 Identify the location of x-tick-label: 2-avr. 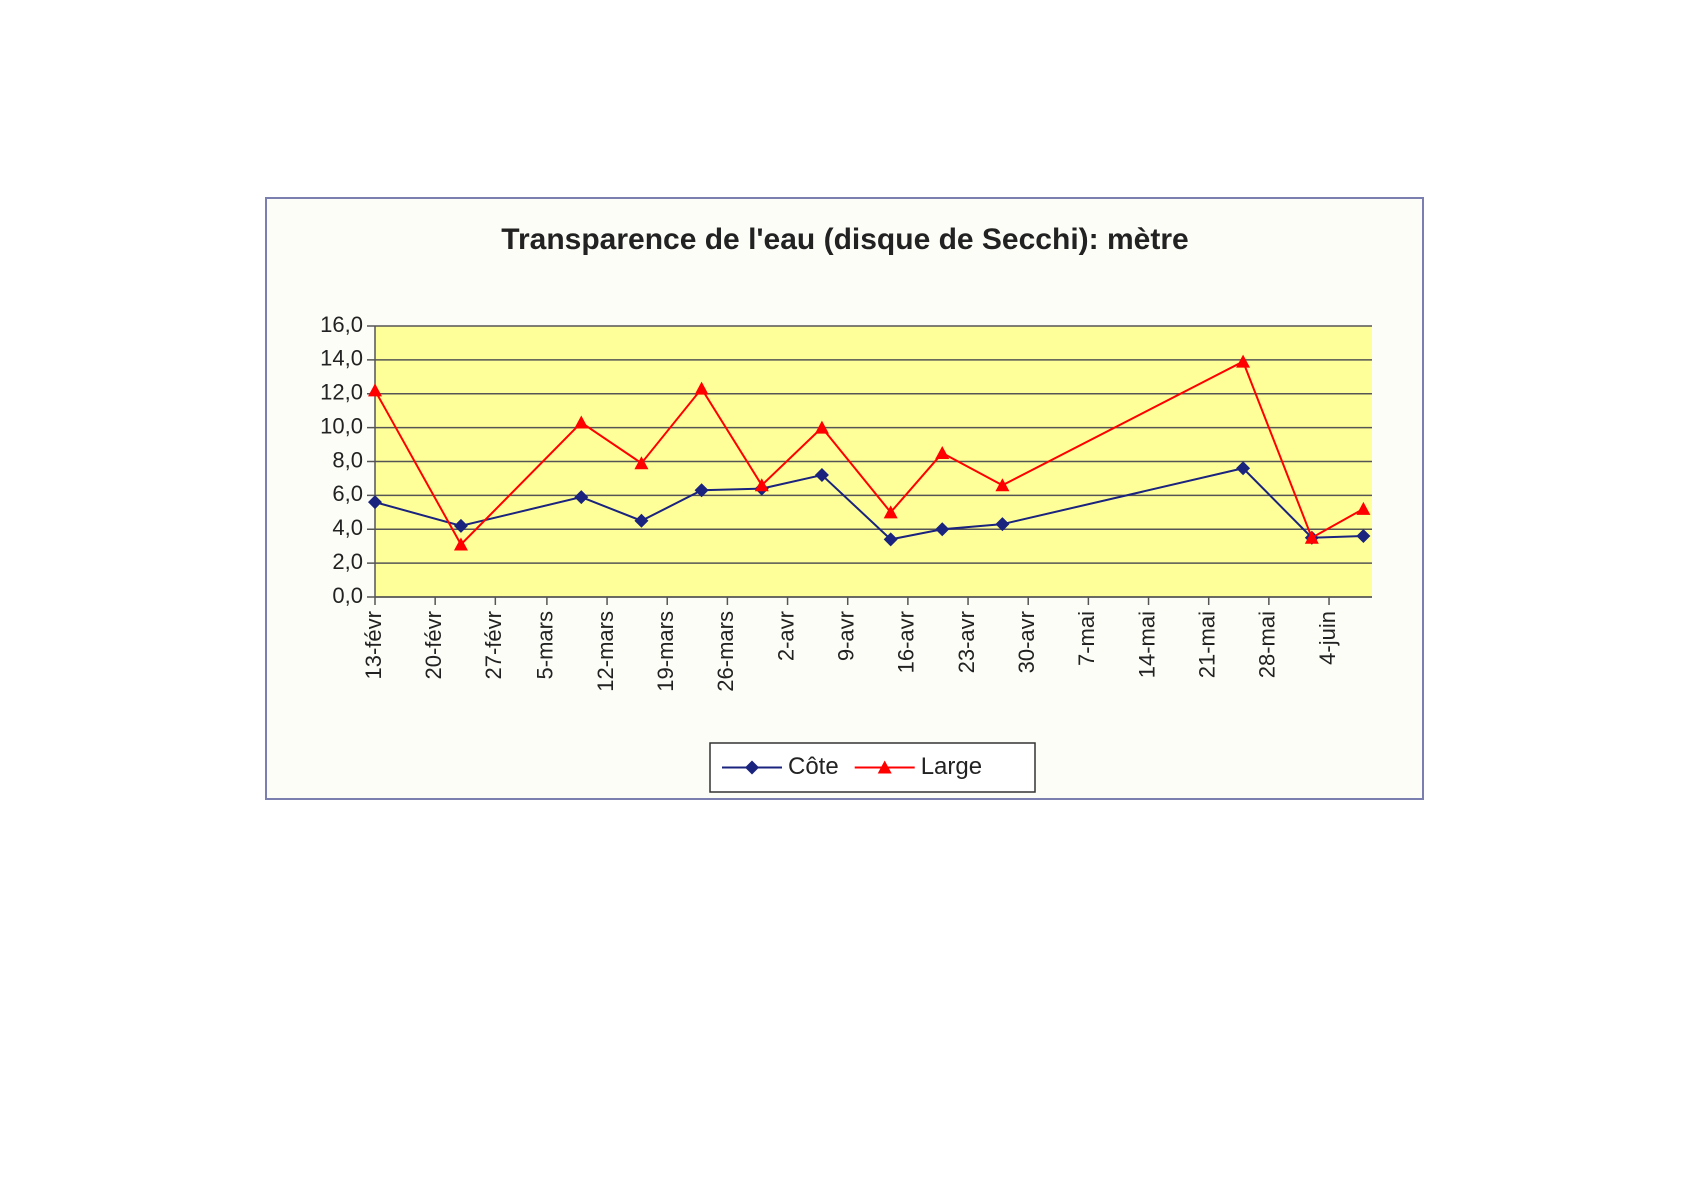
(785, 636).